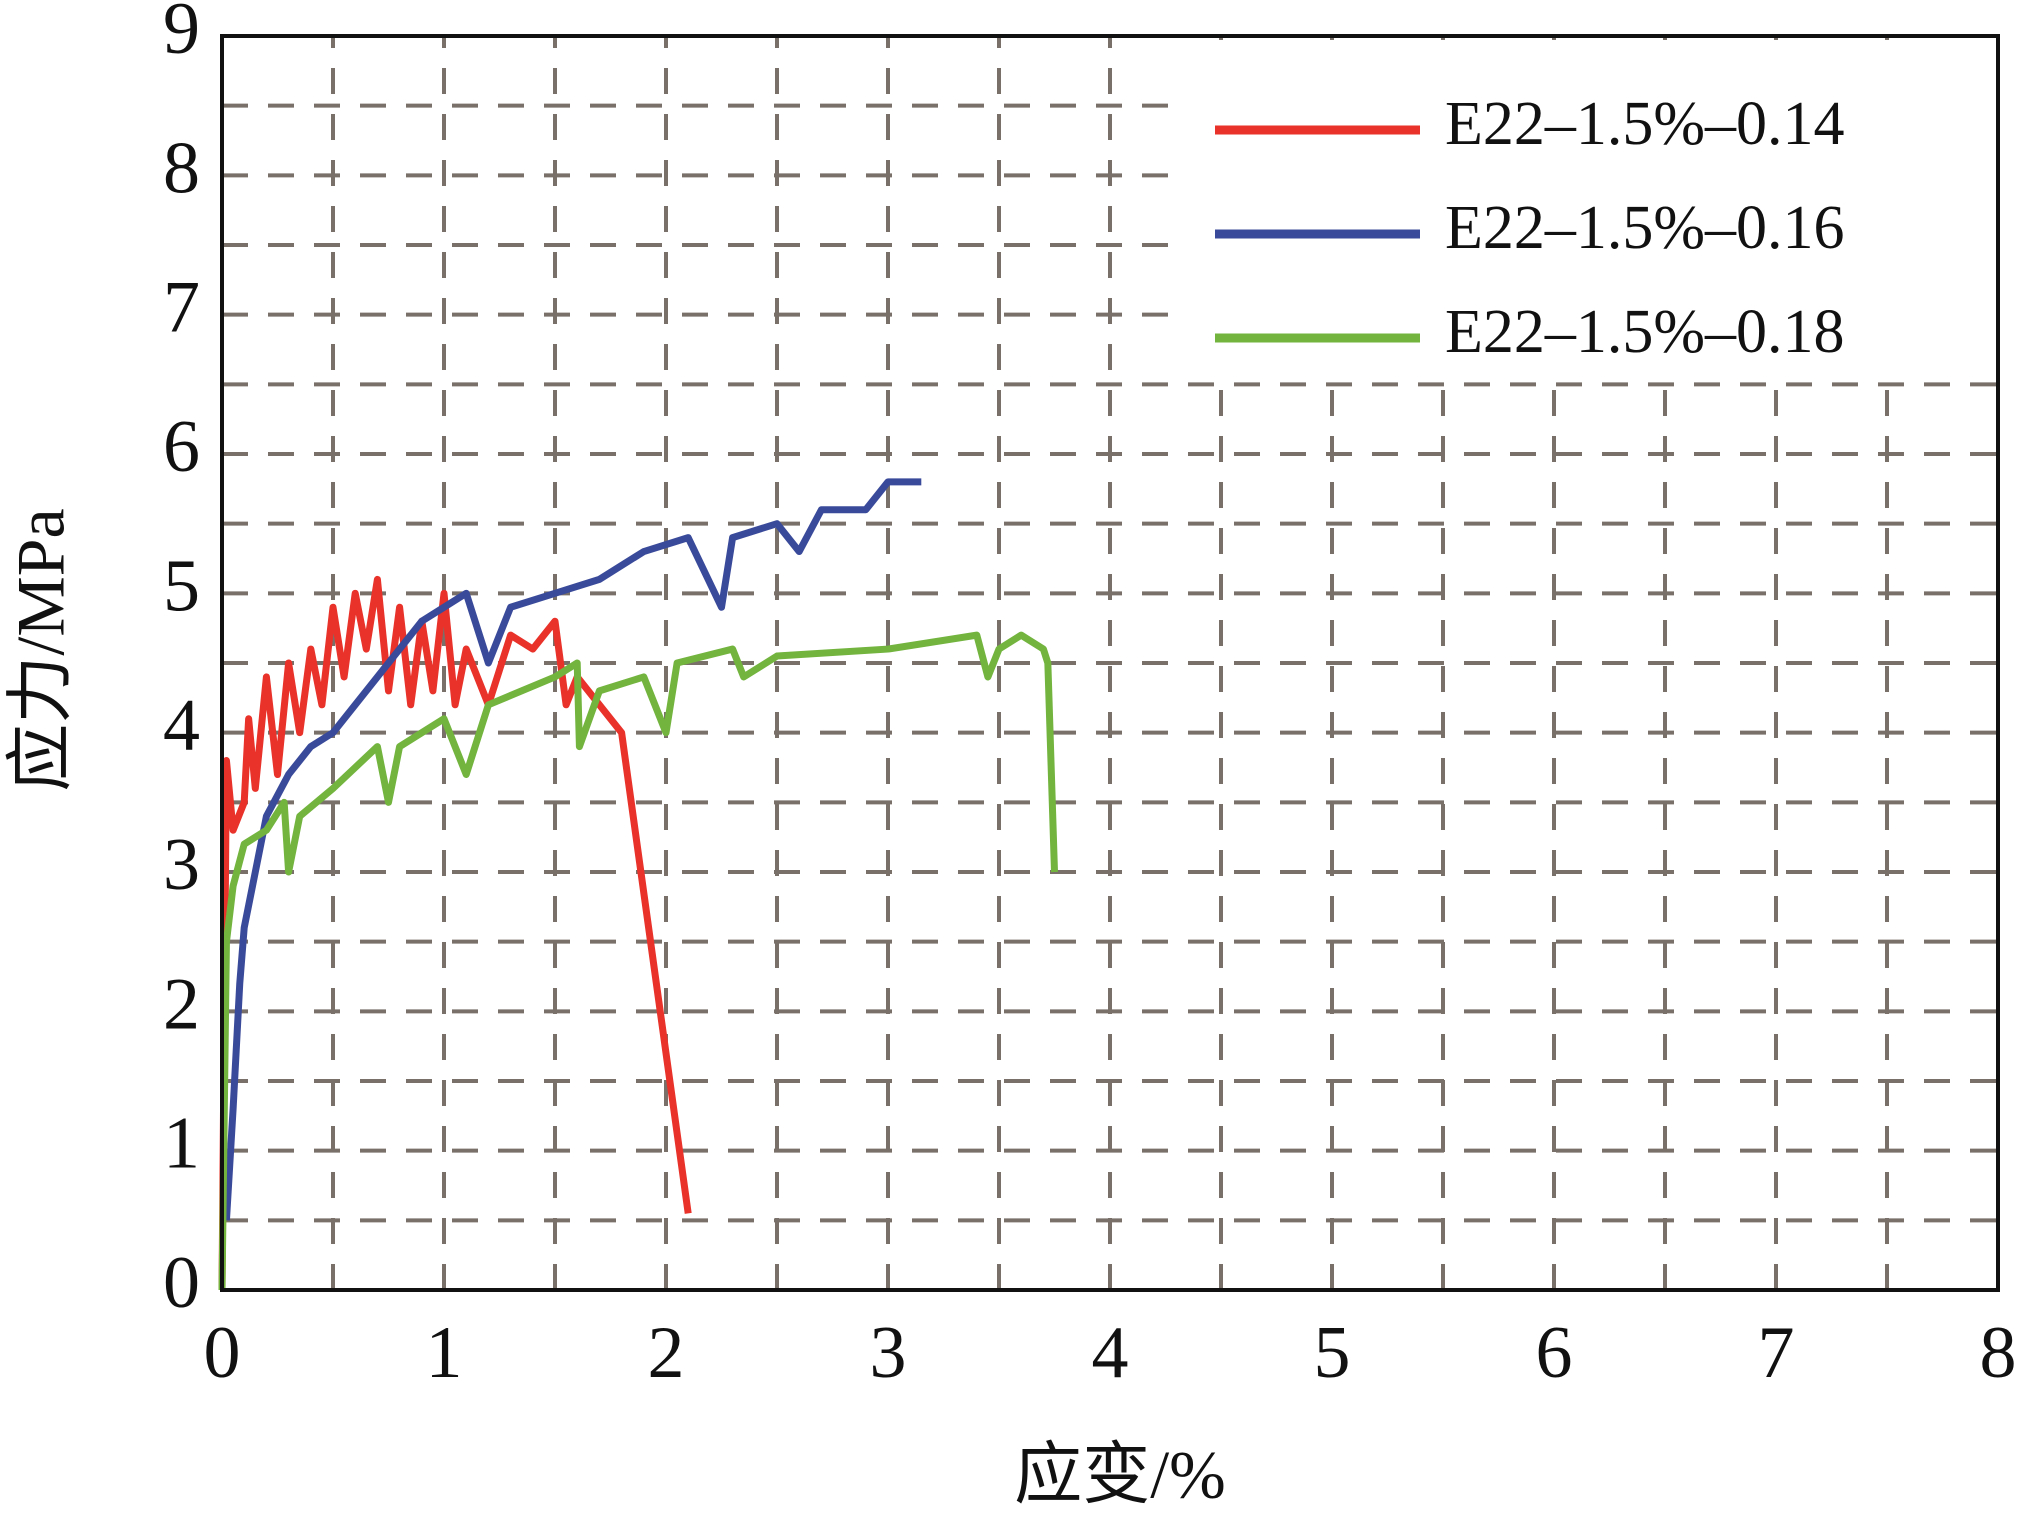  I want to click on x-tick-label: 4, so click(1110, 1353).